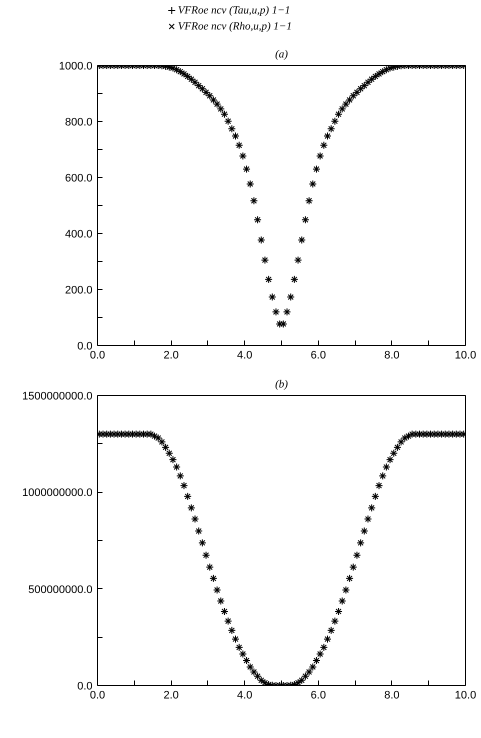  I want to click on y-tick-label: 400.0, so click(78, 234).